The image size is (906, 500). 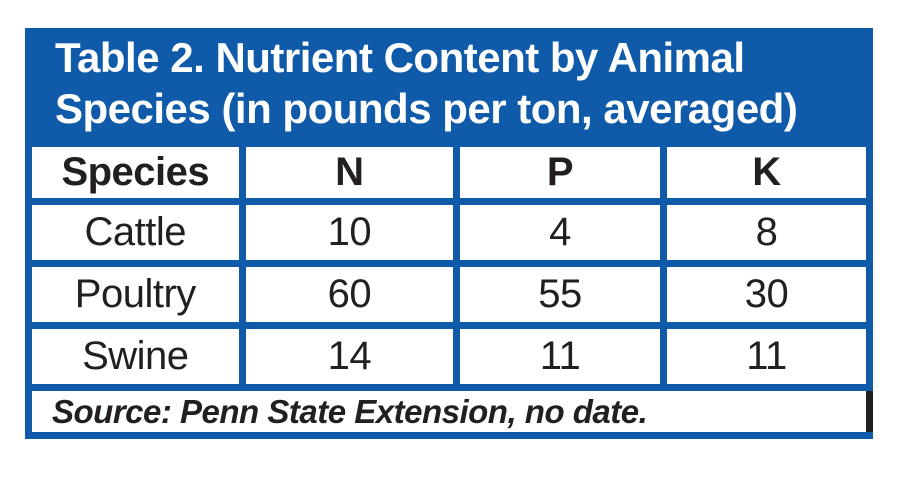 I want to click on column-header-n: N, so click(x=349, y=172).